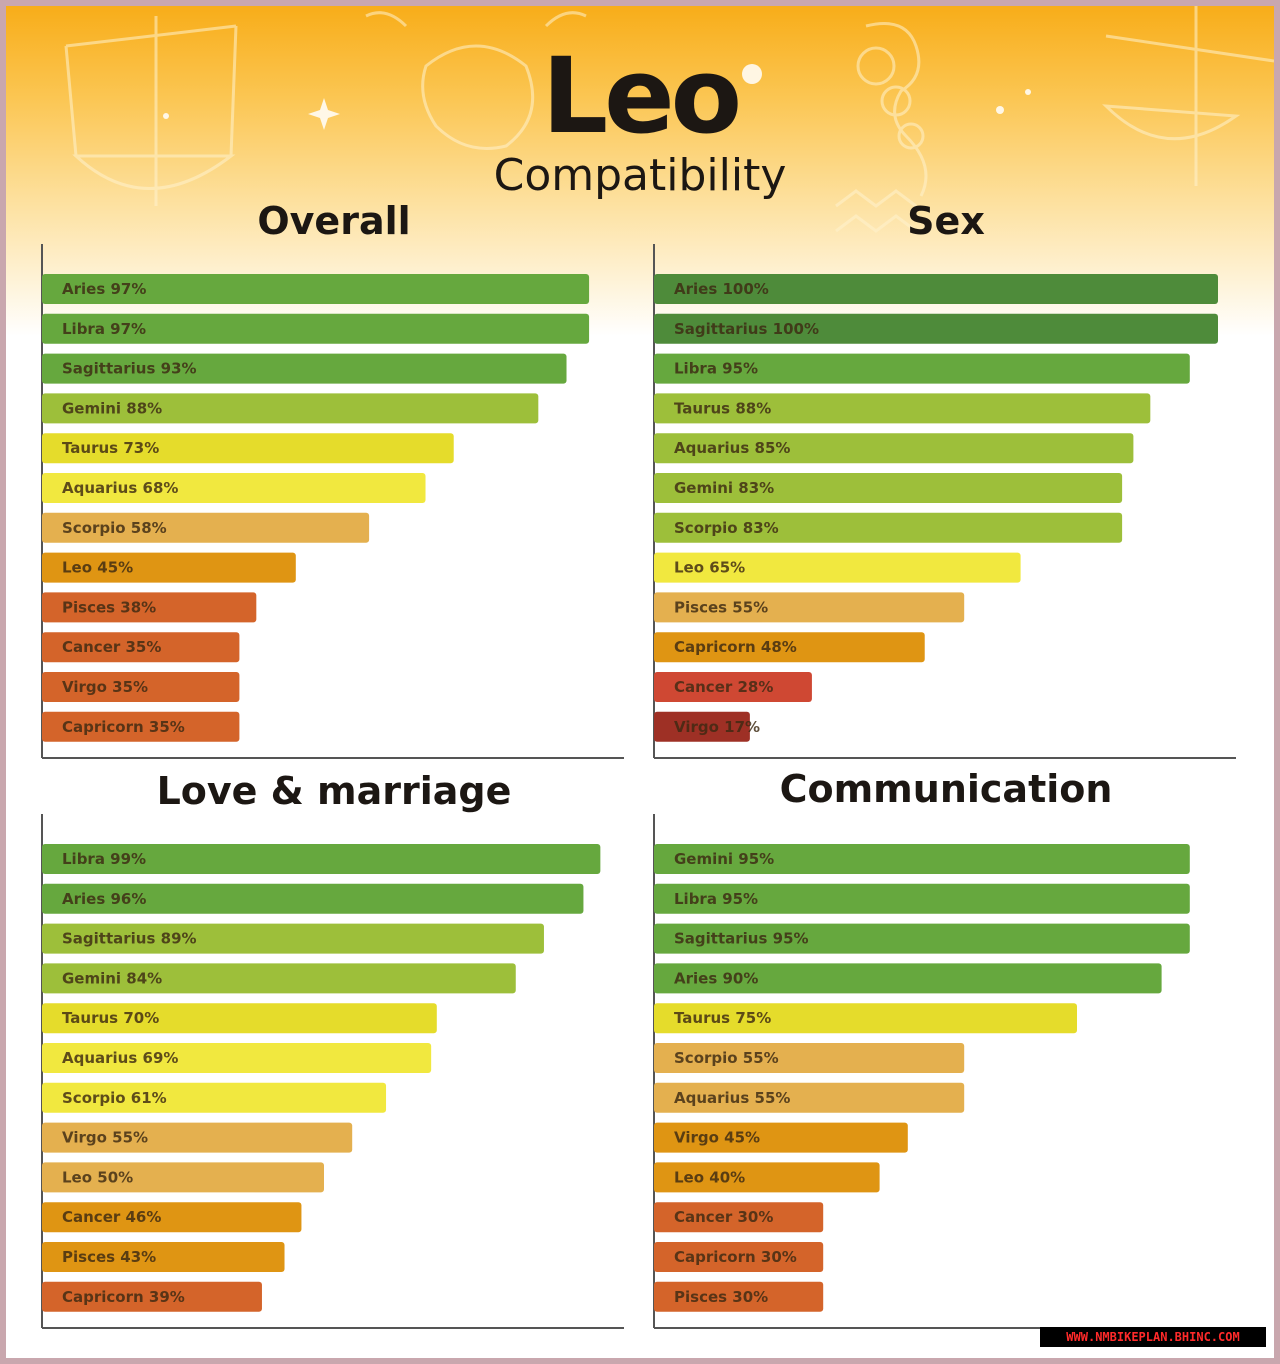 The image size is (1280, 1364). I want to click on bar-label: Virgo 35%, so click(105, 687).